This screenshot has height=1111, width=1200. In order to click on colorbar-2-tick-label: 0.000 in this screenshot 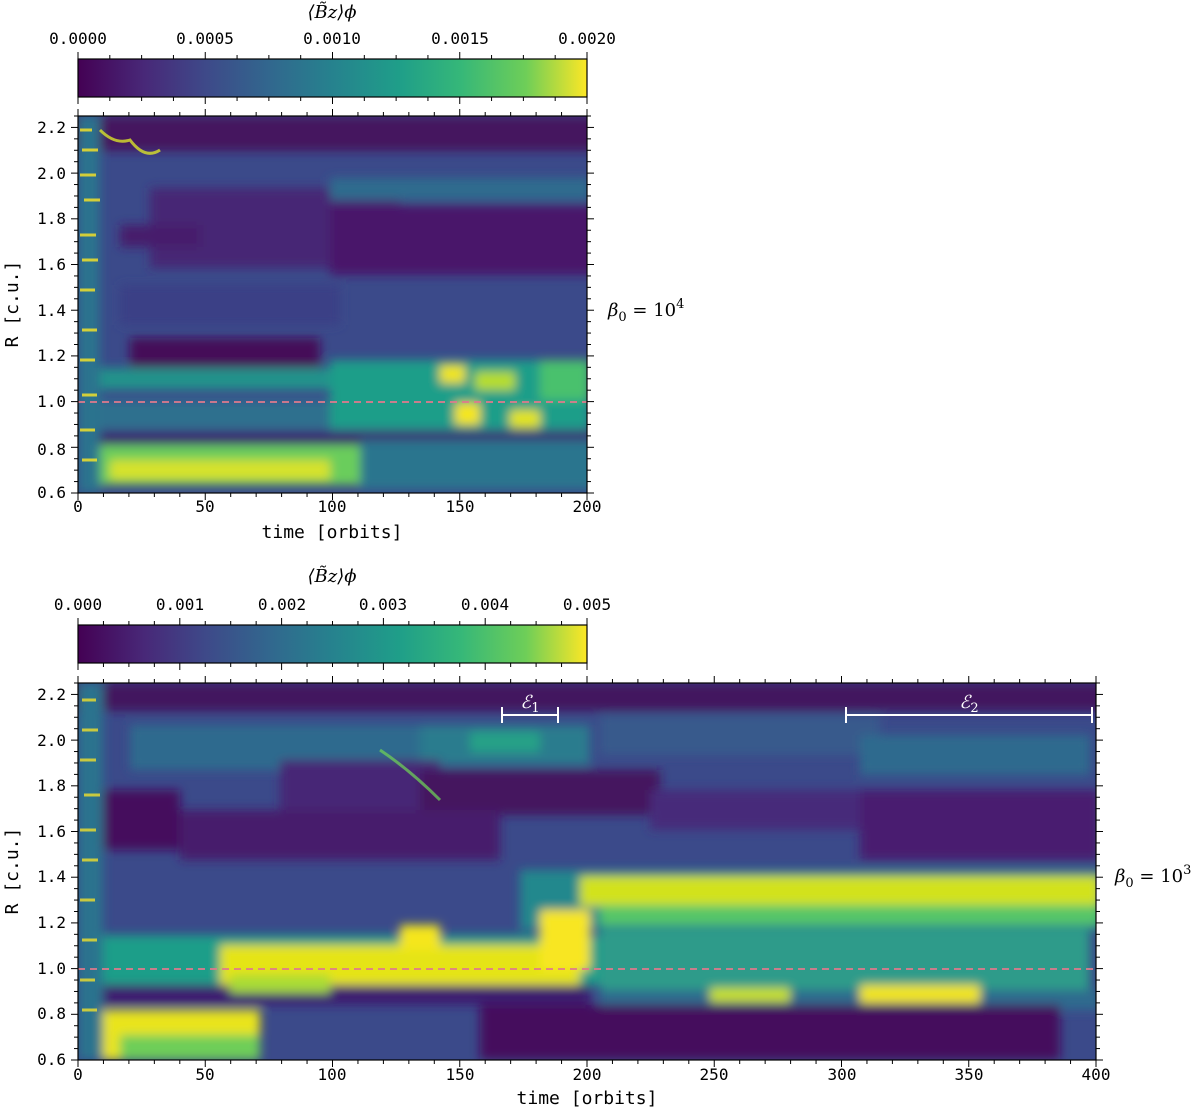, I will do `click(78, 604)`.